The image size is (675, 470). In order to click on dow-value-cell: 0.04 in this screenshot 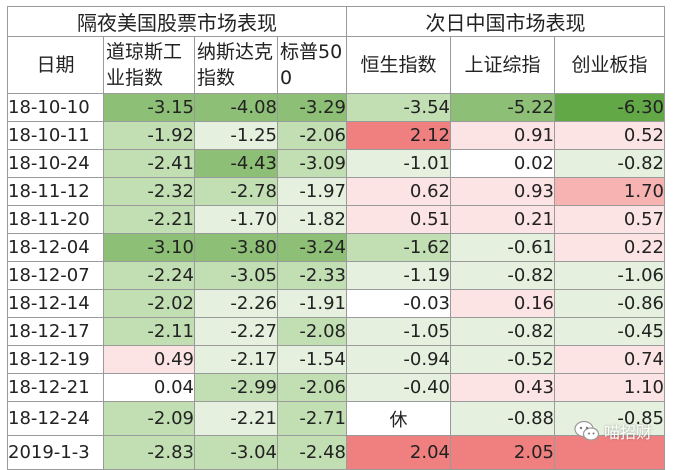, I will do `click(149, 387)`.